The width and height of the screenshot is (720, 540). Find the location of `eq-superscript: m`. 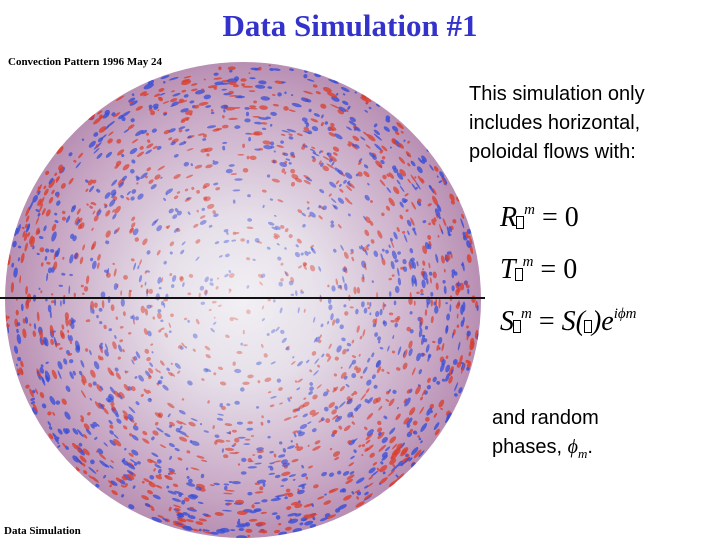

eq-superscript: m is located at coordinates (529, 210).